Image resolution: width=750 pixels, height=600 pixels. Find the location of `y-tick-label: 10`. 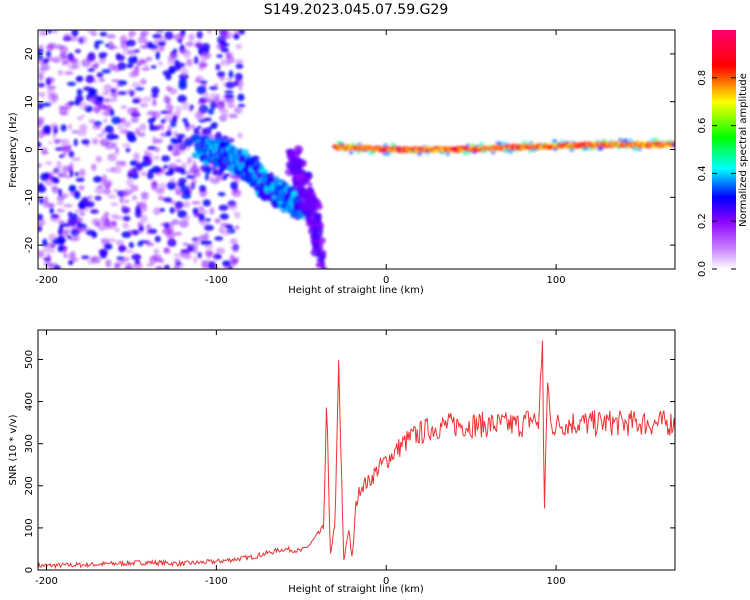

y-tick-label: 10 is located at coordinates (29, 101).